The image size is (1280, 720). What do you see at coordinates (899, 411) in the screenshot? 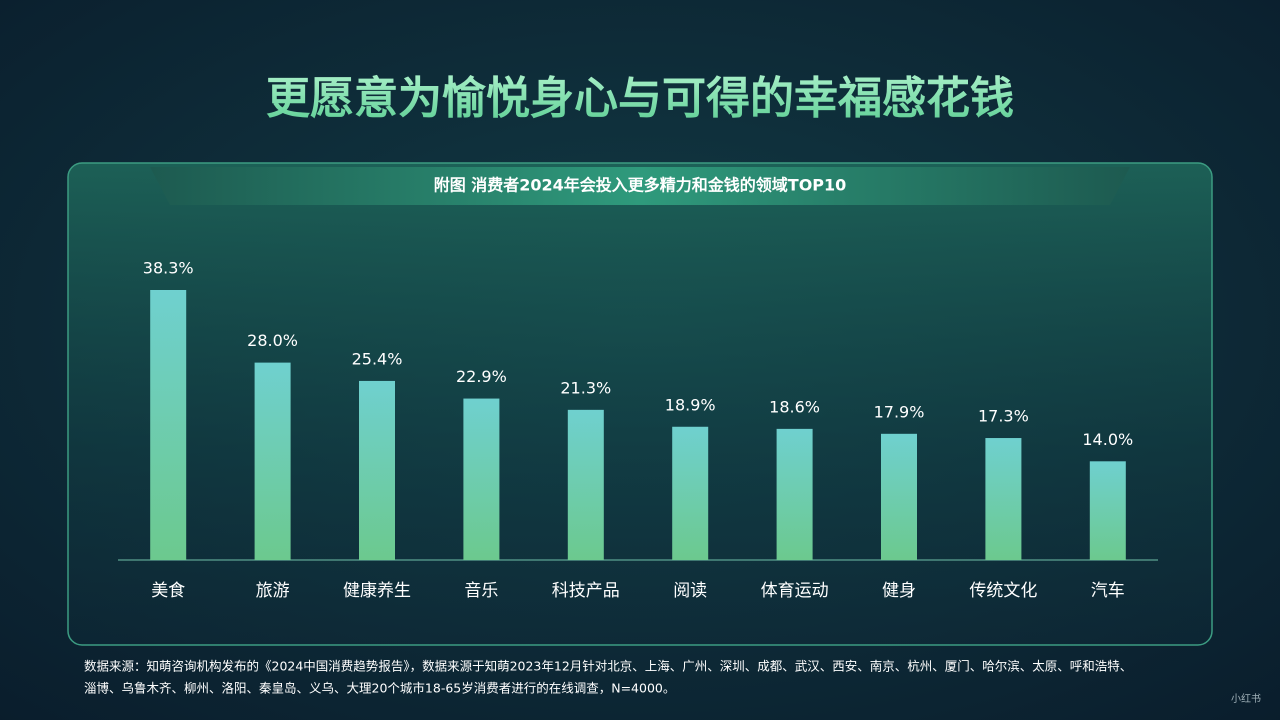
I see `value-label: 17.9%` at bounding box center [899, 411].